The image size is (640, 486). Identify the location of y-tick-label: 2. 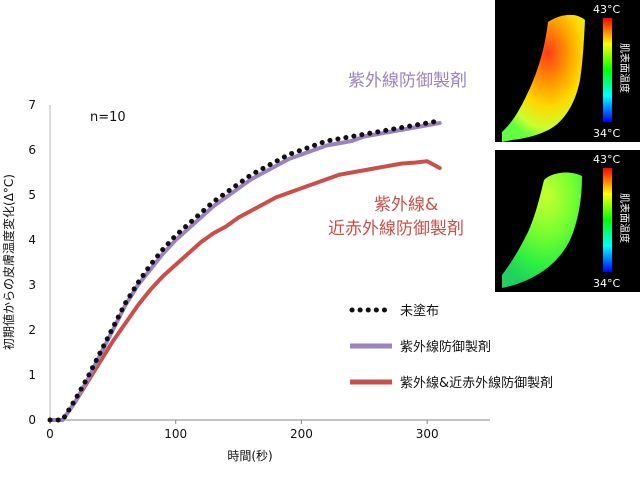
(32, 330).